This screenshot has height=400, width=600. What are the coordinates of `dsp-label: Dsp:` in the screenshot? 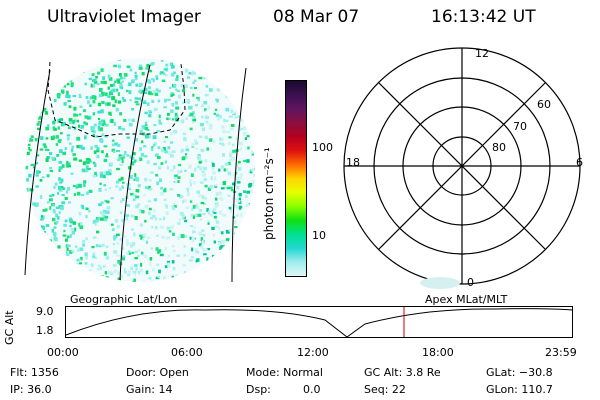 It's located at (258, 389).